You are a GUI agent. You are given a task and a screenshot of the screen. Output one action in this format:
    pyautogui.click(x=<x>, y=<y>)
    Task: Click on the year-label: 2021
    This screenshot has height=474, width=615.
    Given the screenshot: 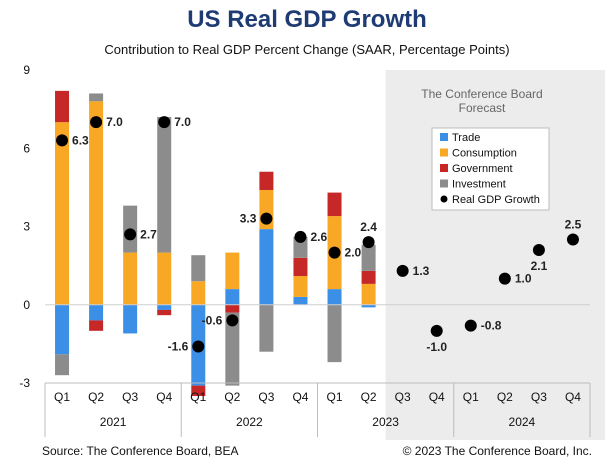 What is the action you would take?
    pyautogui.click(x=113, y=422)
    